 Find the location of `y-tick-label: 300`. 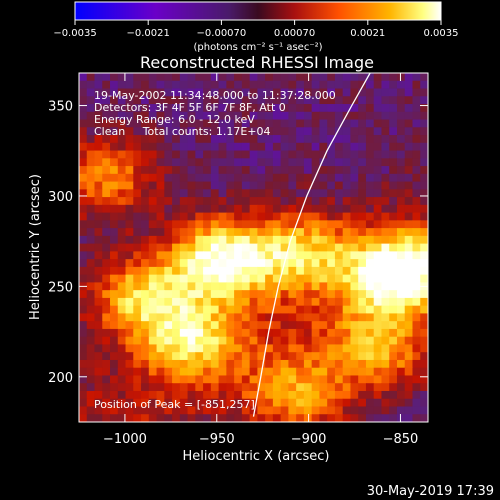

y-tick-label: 300 is located at coordinates (60, 197).